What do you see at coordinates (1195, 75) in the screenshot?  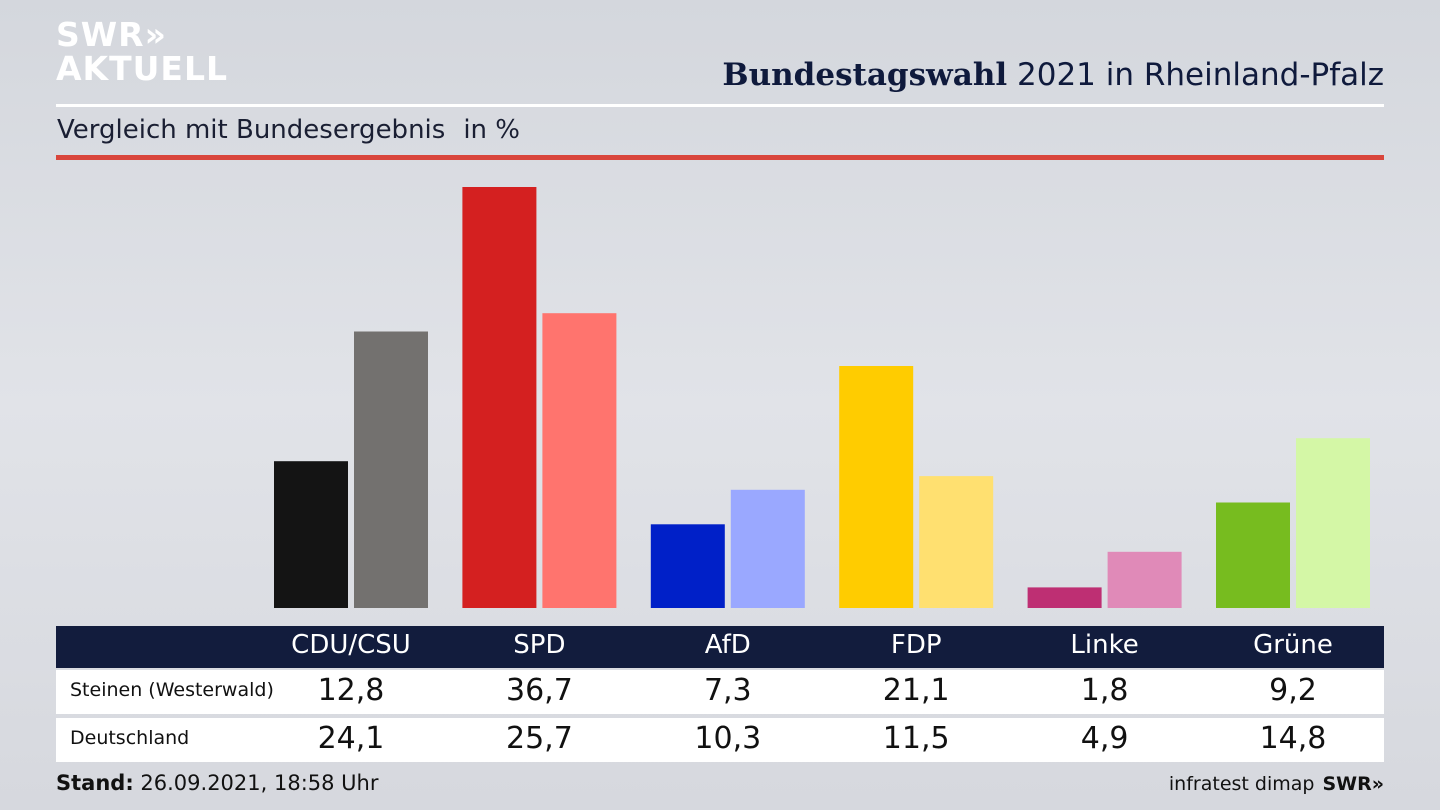 I see `title-rest: 2021 in Rheinland-Pfalz` at bounding box center [1195, 75].